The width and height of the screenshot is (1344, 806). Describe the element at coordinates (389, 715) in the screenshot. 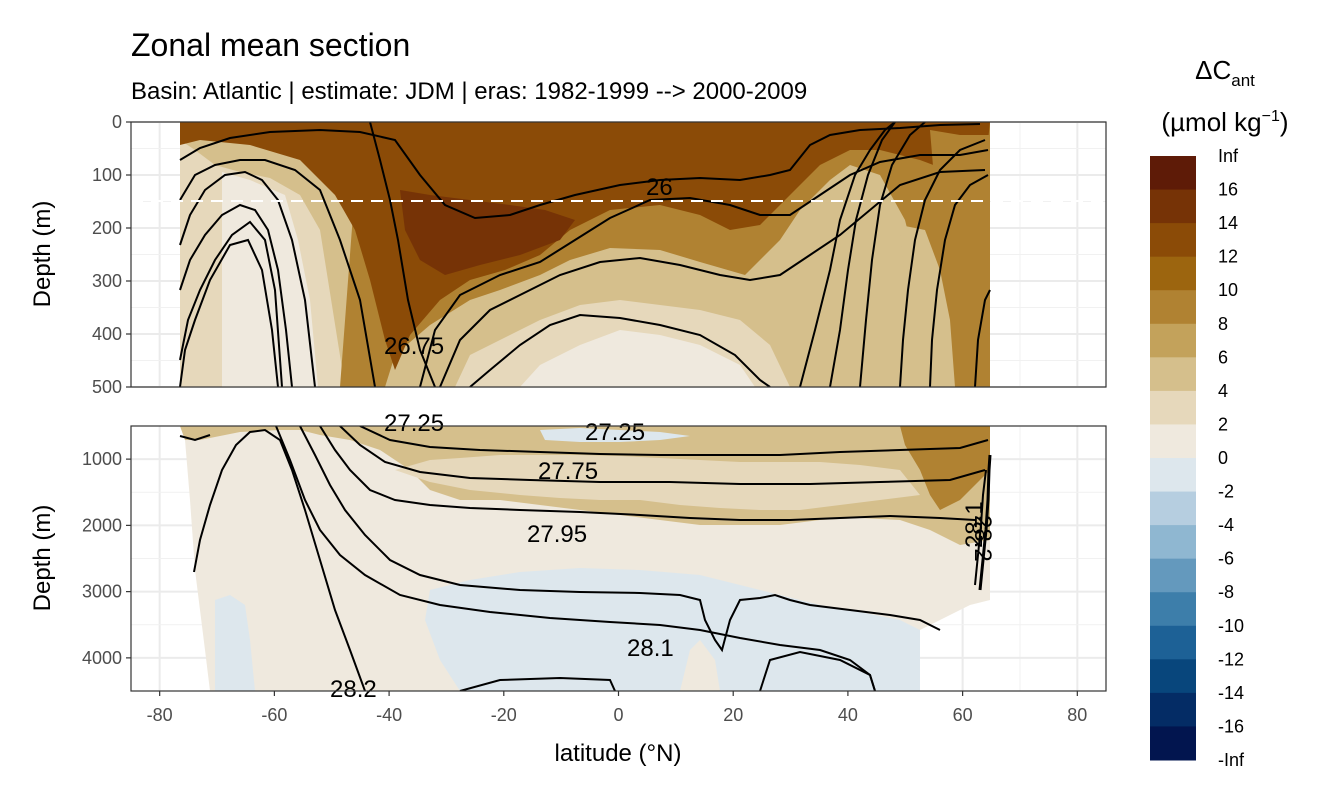

I see `x-tick-label: -40` at that location.